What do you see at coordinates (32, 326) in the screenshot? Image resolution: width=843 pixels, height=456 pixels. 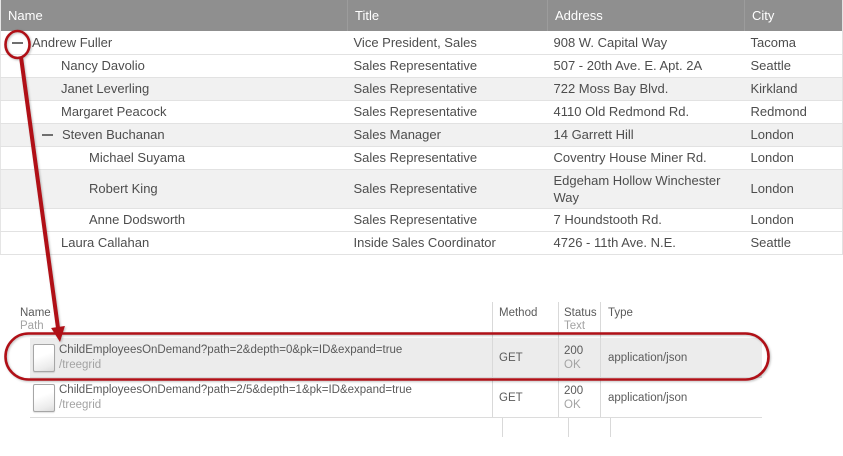 I see `network-header-path: Path` at bounding box center [32, 326].